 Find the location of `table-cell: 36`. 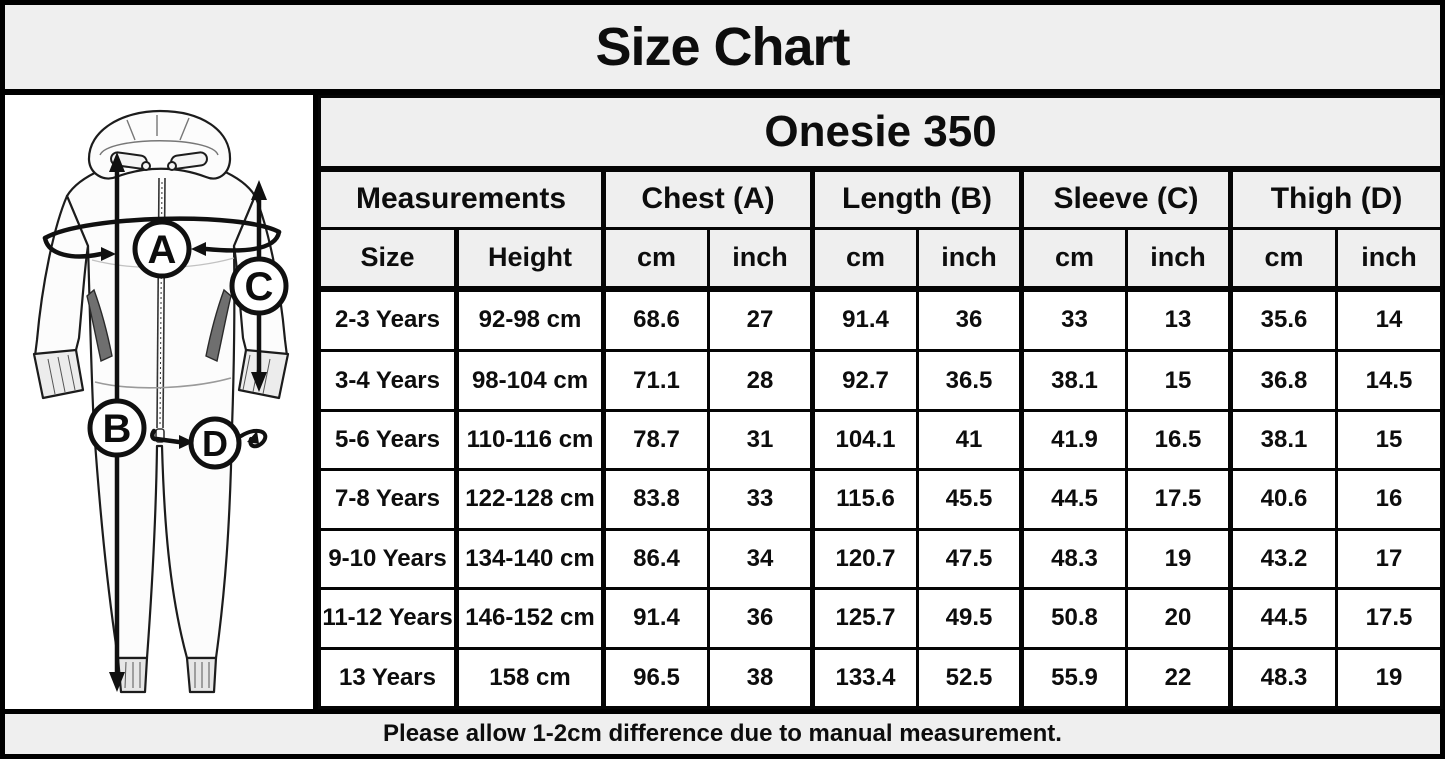

table-cell: 36 is located at coordinates (969, 319).